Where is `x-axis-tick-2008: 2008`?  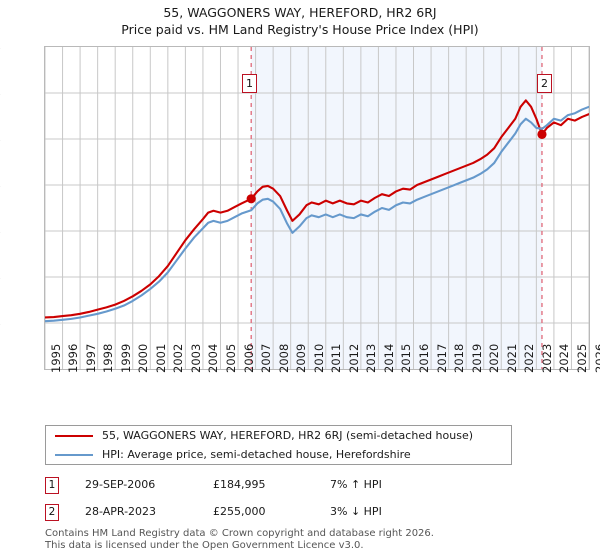 x-axis-tick-2008: 2008 is located at coordinates (283, 358).